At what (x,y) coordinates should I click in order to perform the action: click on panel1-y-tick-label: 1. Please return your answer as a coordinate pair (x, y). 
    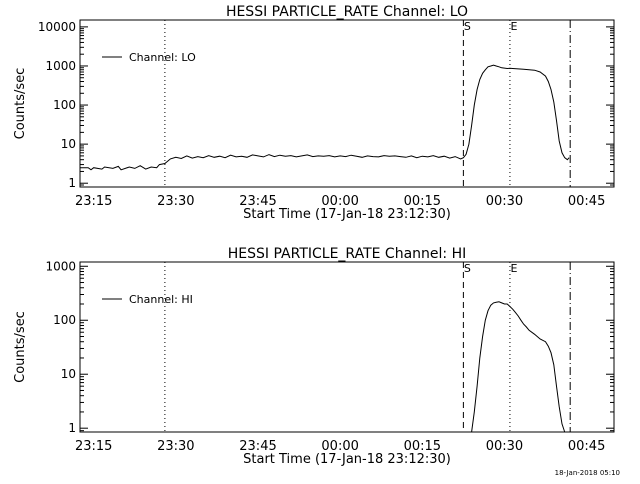
    Looking at the image, I should click on (72, 183).